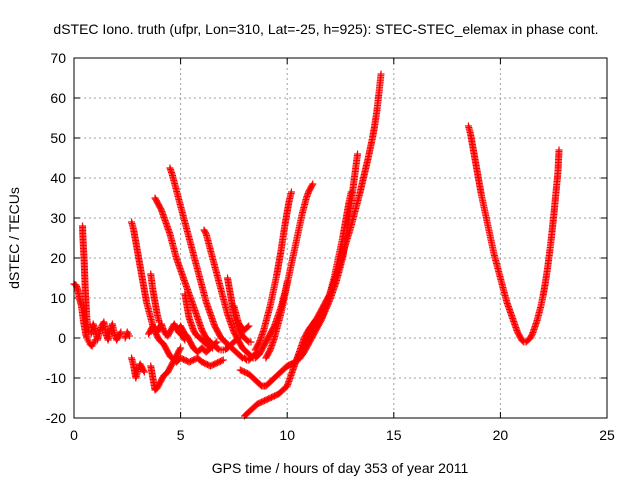 Image resolution: width=640 pixels, height=480 pixels. Describe the element at coordinates (58, 218) in the screenshot. I see `y-tick-label: 30` at that location.